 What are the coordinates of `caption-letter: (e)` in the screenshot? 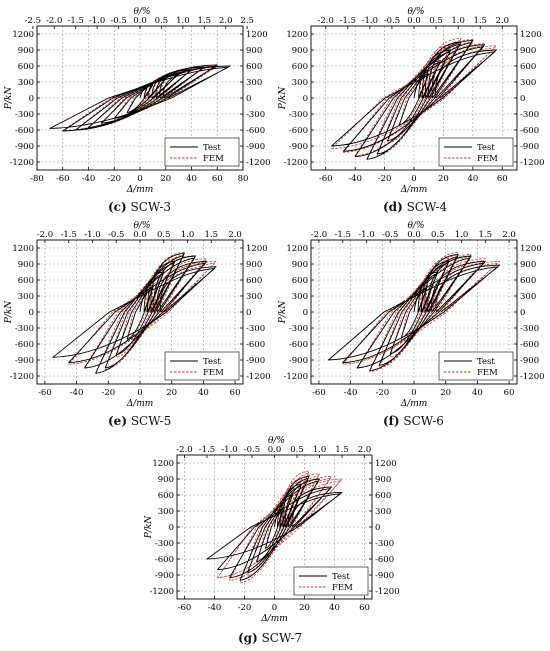 It's located at (117, 421).